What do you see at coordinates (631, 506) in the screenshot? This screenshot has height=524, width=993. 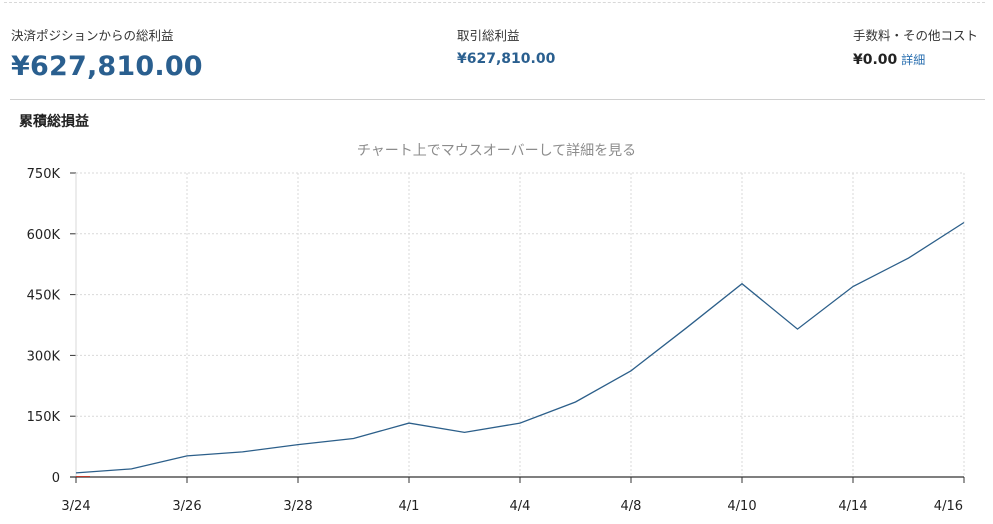 I see `x-tick-label: 4/8` at bounding box center [631, 506].